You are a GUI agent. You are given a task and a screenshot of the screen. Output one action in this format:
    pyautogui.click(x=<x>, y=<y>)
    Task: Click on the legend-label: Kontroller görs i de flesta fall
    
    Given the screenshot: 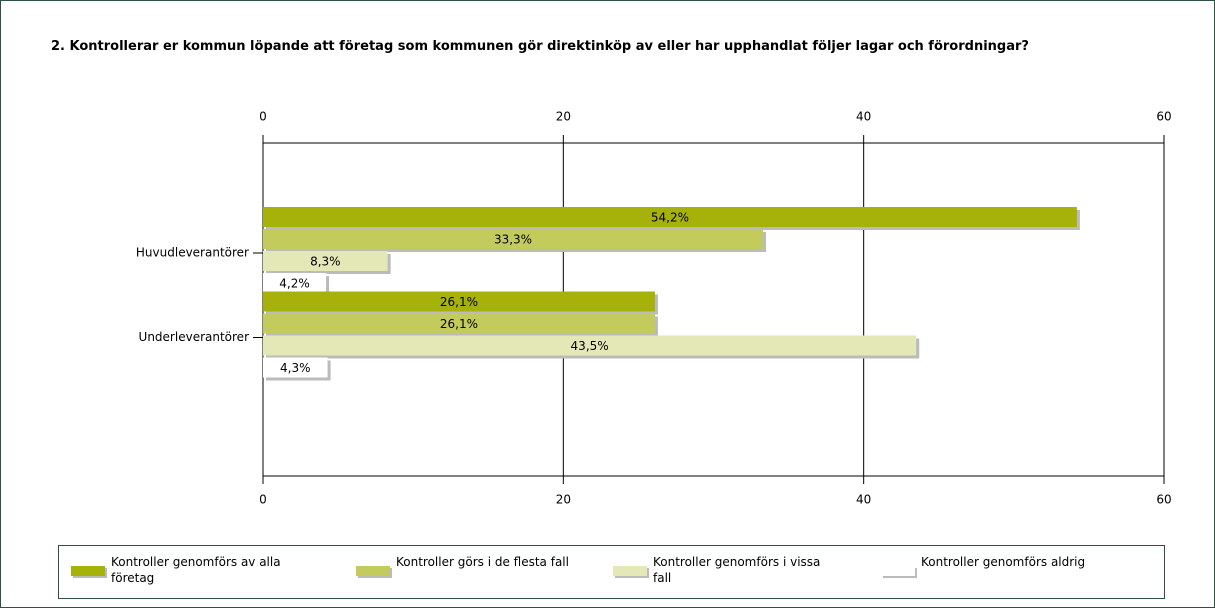 What is the action you would take?
    pyautogui.click(x=482, y=562)
    